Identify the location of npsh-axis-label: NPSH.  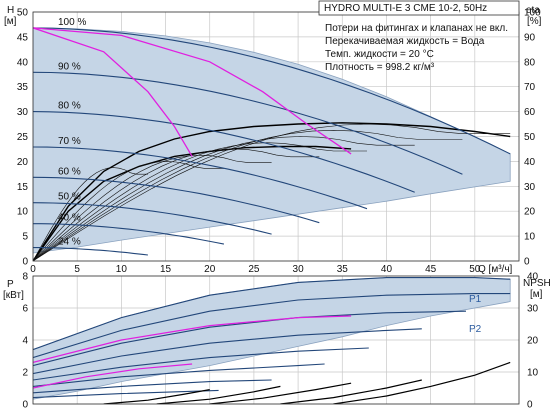
(537, 283).